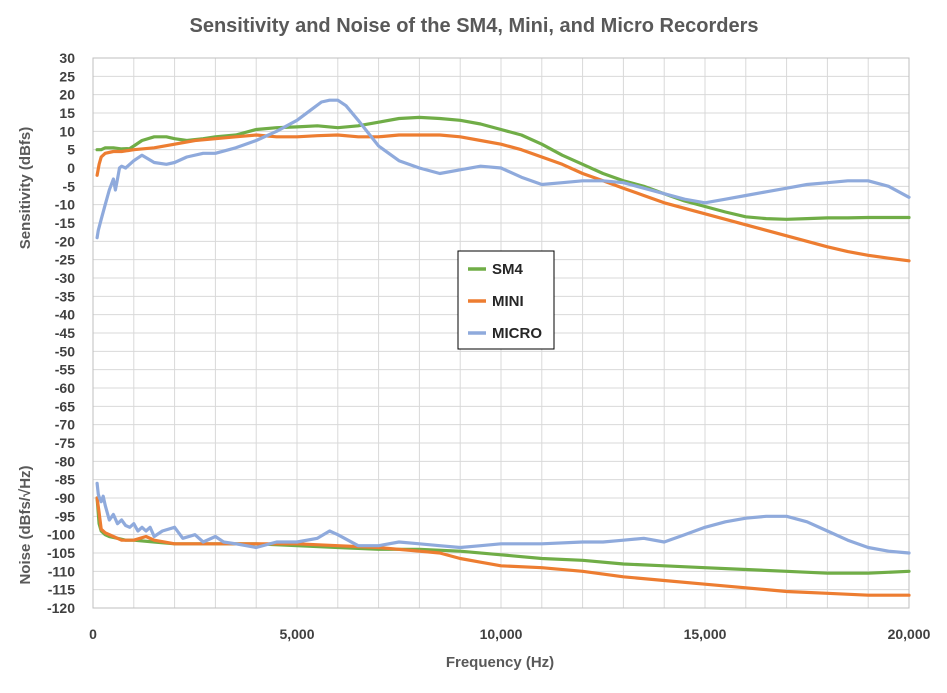  What do you see at coordinates (61, 553) in the screenshot?
I see `y-tick-label: -105` at bounding box center [61, 553].